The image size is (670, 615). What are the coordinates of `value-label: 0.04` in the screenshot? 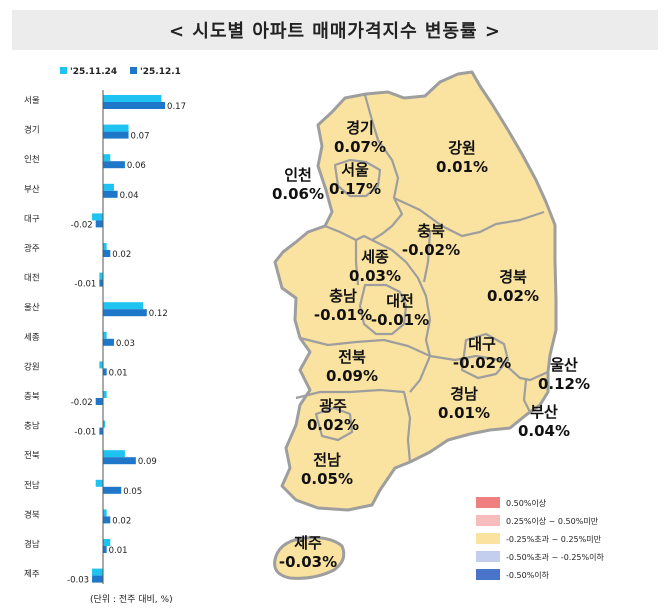 It's located at (129, 196).